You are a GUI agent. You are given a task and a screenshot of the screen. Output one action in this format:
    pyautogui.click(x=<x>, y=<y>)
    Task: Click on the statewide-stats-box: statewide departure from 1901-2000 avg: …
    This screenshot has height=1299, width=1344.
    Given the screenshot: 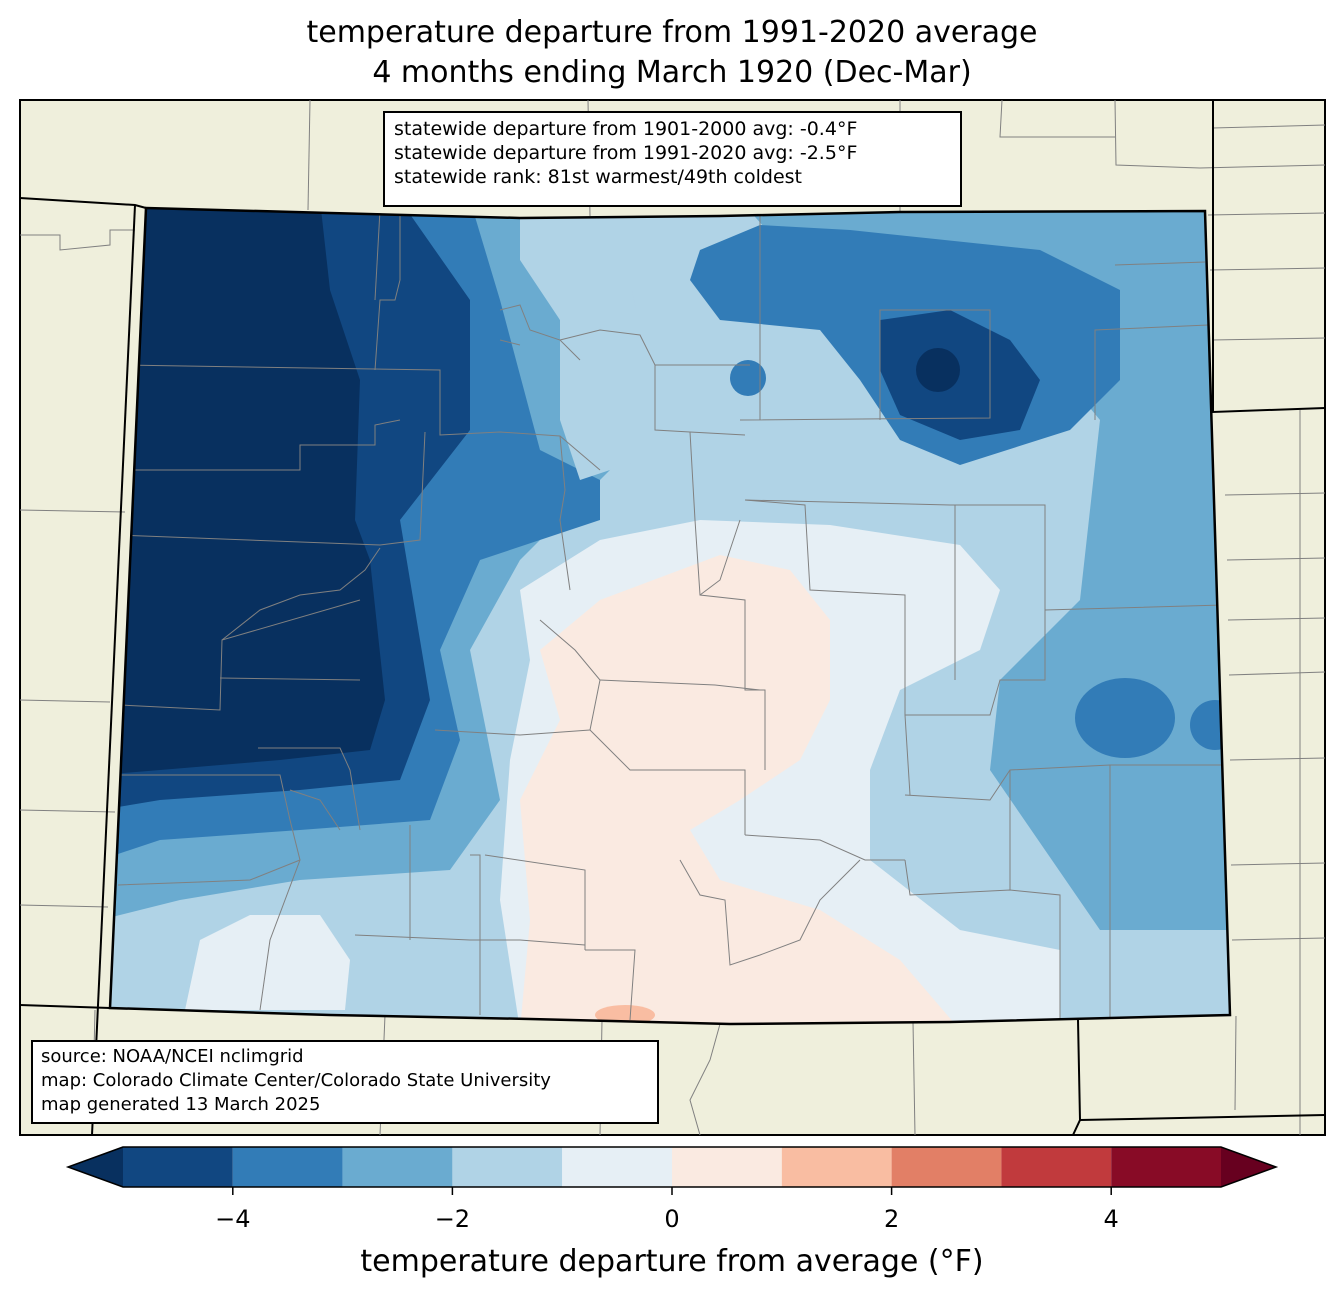 What is the action you would take?
    pyautogui.click(x=672, y=159)
    